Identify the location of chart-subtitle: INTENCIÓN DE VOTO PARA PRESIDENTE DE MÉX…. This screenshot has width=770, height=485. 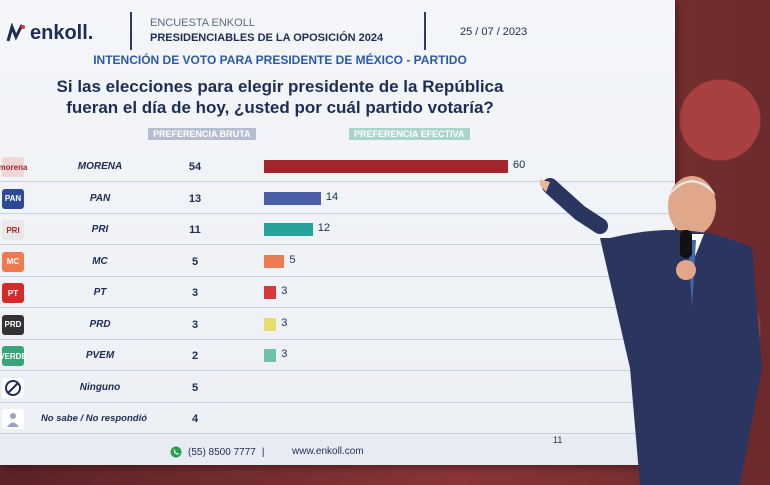
(280, 60).